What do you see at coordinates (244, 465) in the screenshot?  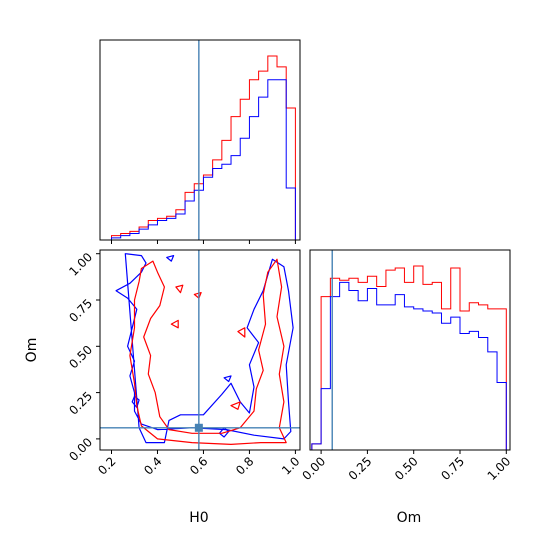 I see `h0-x-tick-label-3: 0.8` at bounding box center [244, 465].